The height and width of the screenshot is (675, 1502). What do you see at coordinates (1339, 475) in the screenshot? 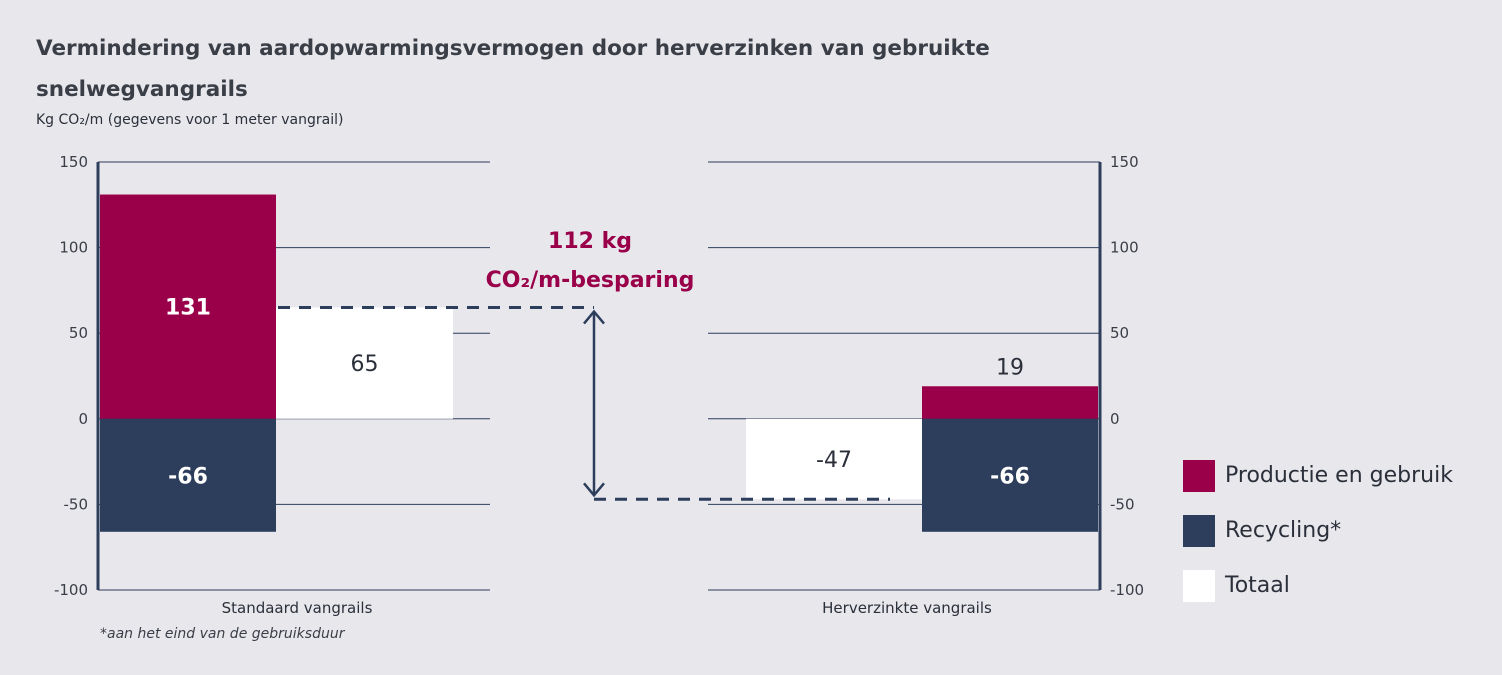
I see `legend-label-production: Productie en gebruik` at bounding box center [1339, 475].